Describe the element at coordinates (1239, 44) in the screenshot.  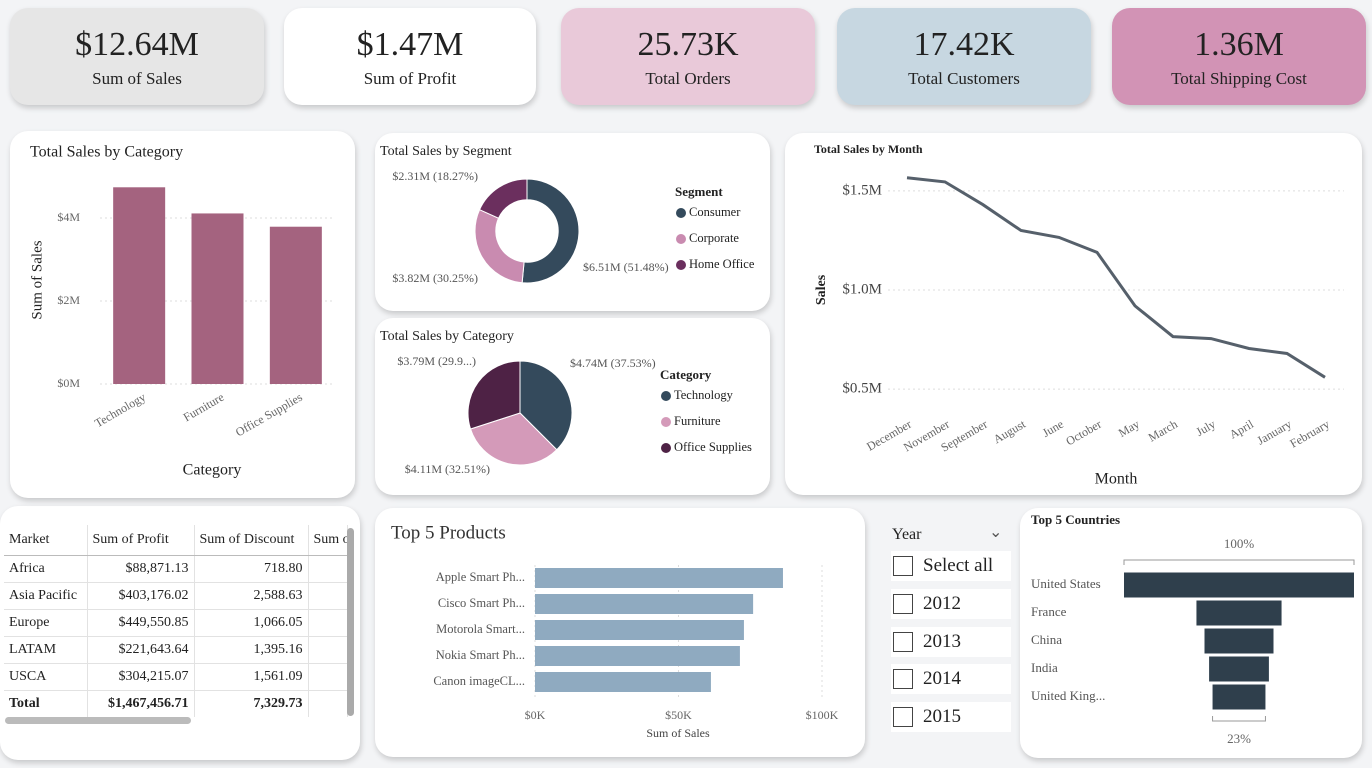
I see `kpi-value: 1.36M` at that location.